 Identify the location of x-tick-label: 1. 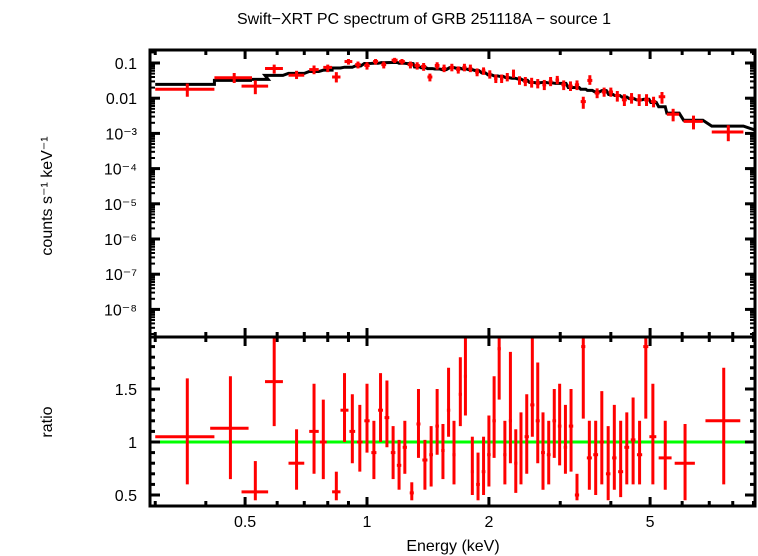
(367, 522).